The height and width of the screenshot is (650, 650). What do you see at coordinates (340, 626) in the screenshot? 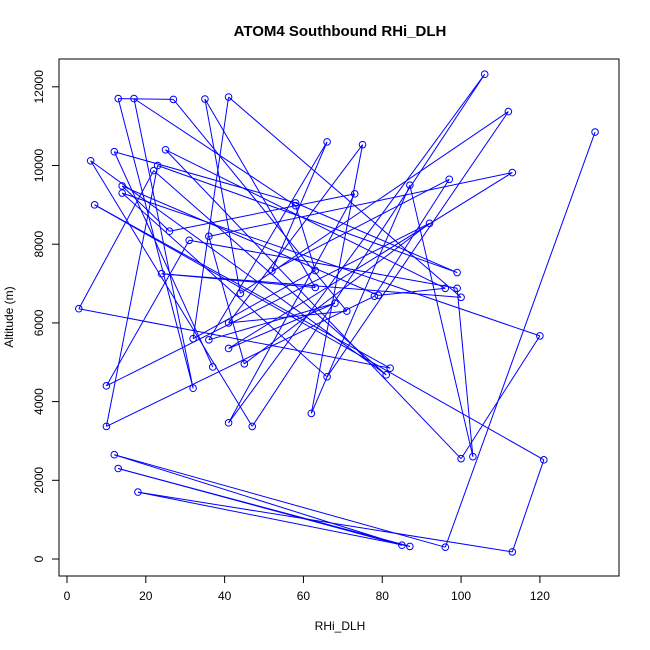
I see `x-axis-label: RHi_DLH` at bounding box center [340, 626].